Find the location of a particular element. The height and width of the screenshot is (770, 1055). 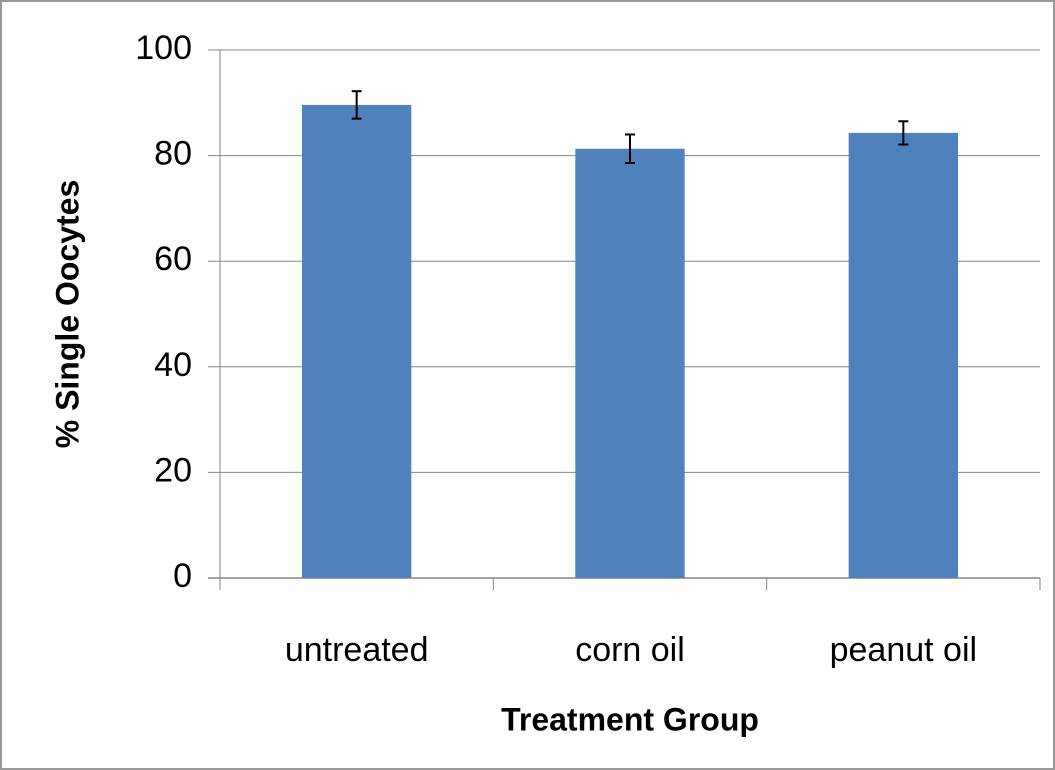

y-tick-label: 20 is located at coordinates (173, 470).